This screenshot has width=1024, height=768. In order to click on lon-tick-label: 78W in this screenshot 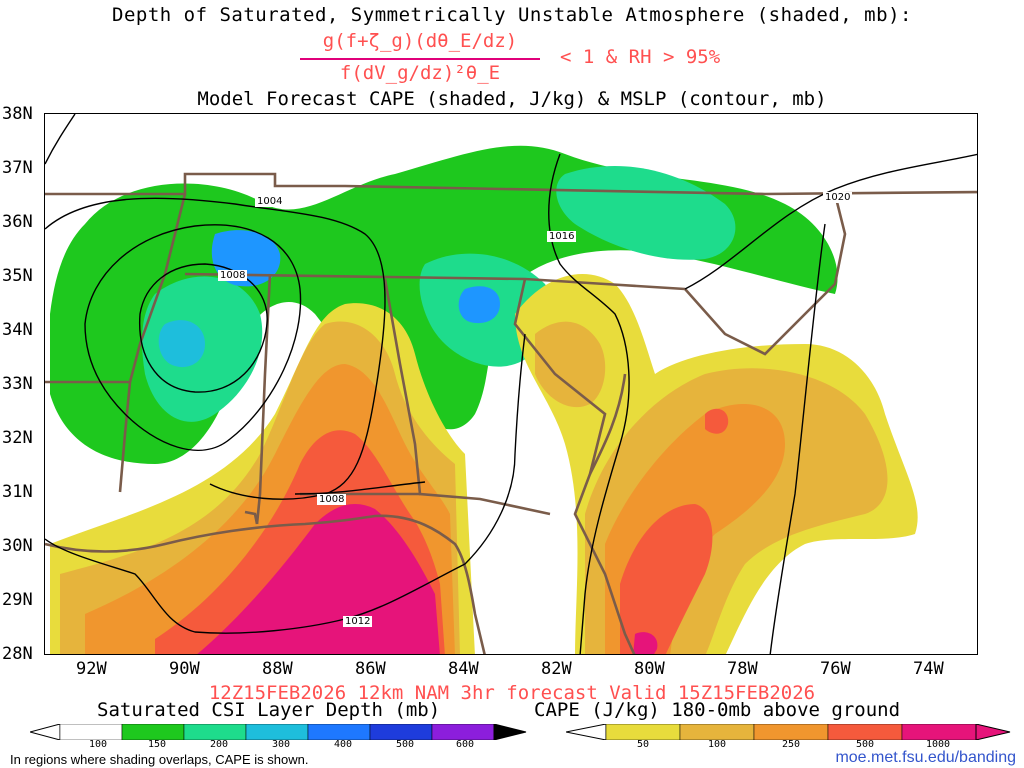, I will do `click(742, 669)`.